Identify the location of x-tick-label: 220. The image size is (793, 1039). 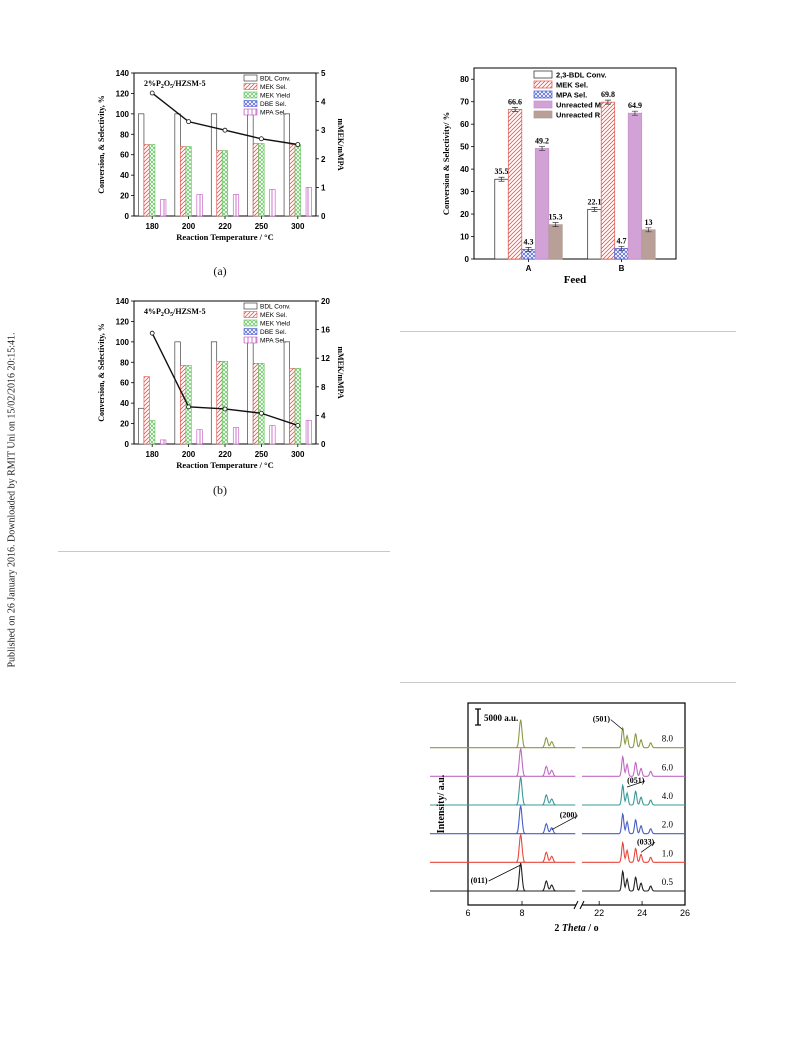
(225, 454).